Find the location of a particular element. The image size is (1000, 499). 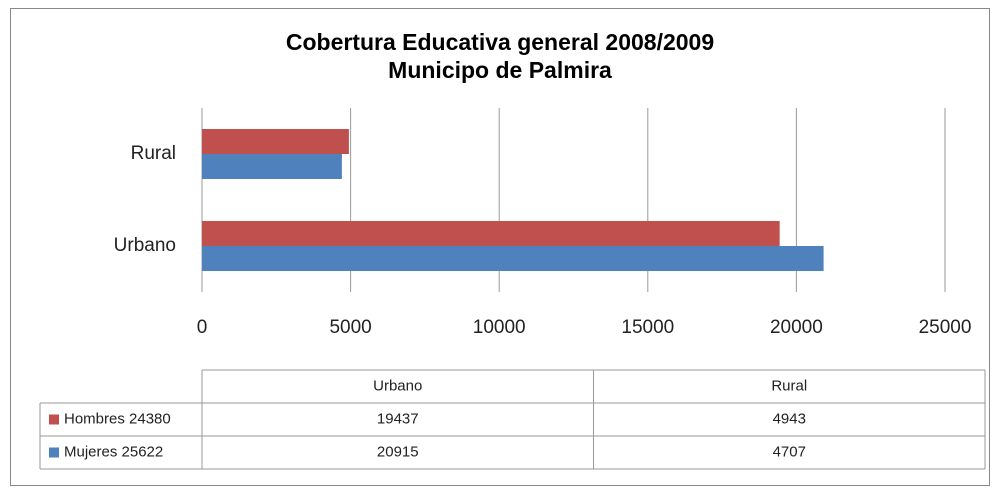

x-tick-label: 10000 is located at coordinates (499, 327).